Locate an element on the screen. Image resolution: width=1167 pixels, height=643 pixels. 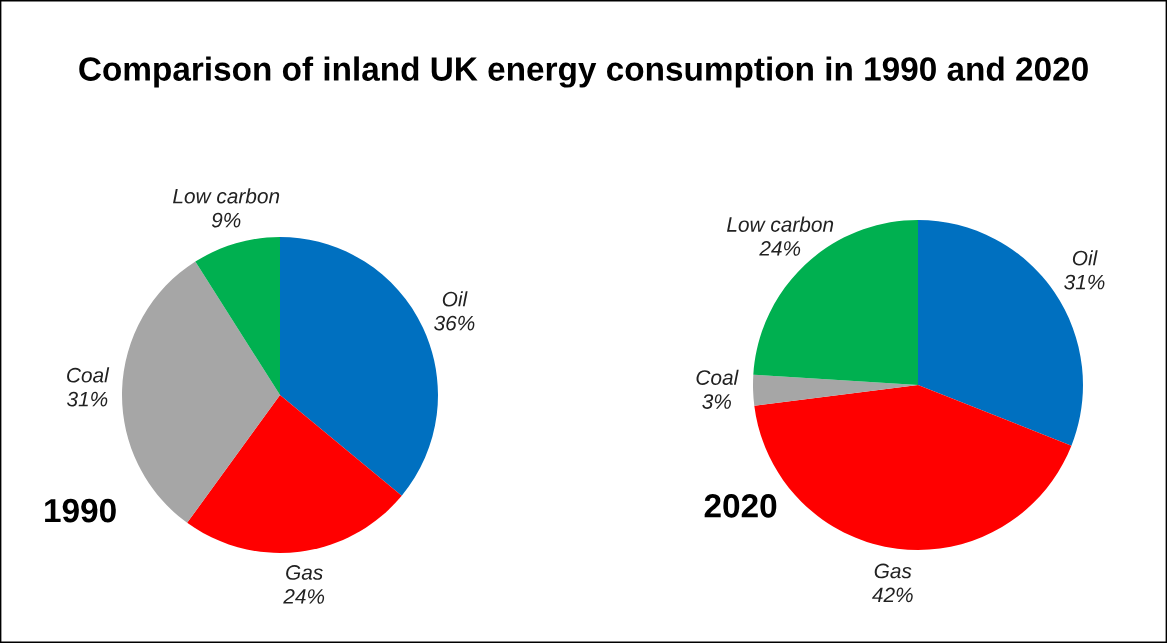
text: 1990 is located at coordinates (80, 510).